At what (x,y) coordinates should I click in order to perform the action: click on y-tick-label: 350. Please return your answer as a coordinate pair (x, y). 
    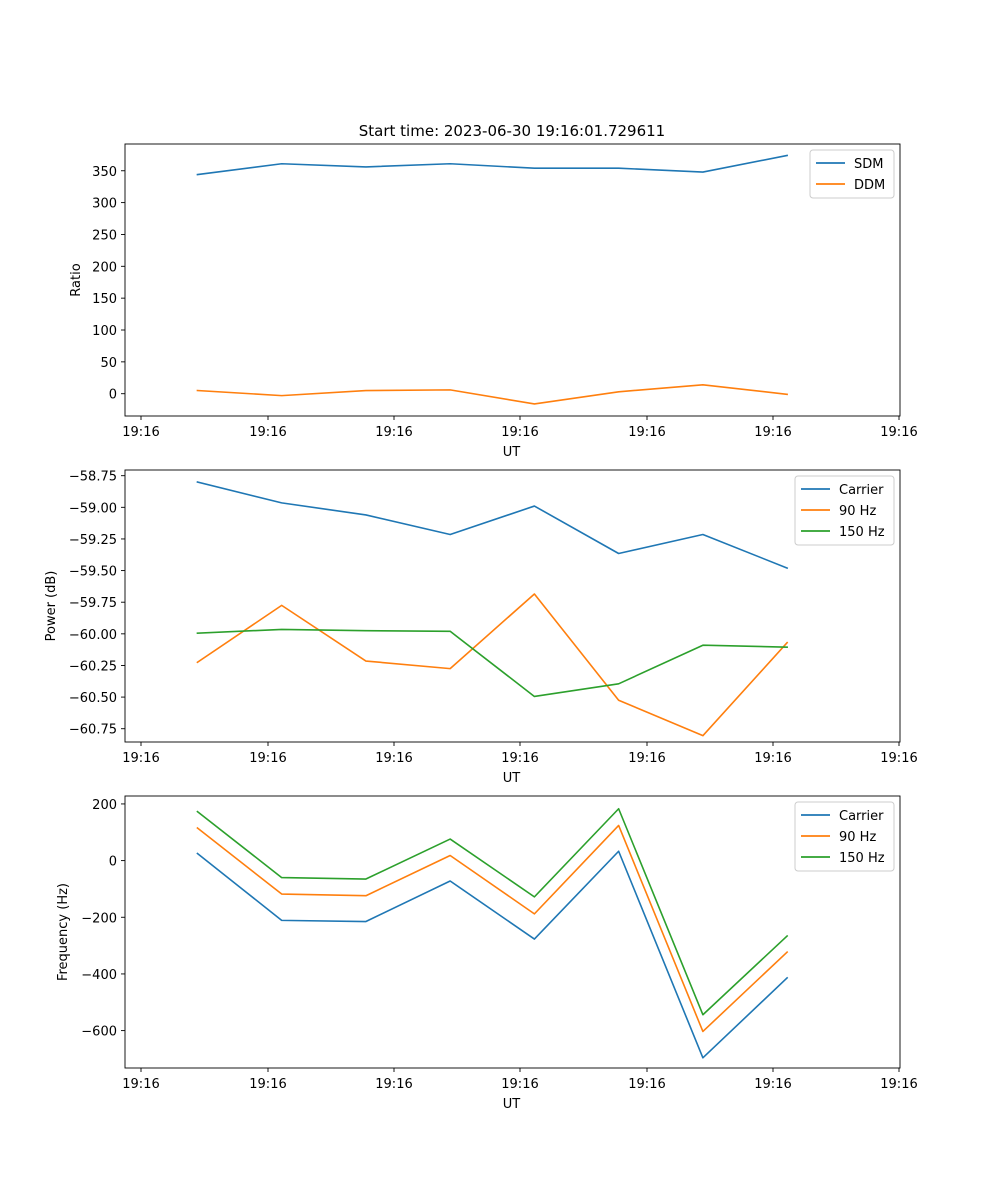
    Looking at the image, I should click on (104, 172).